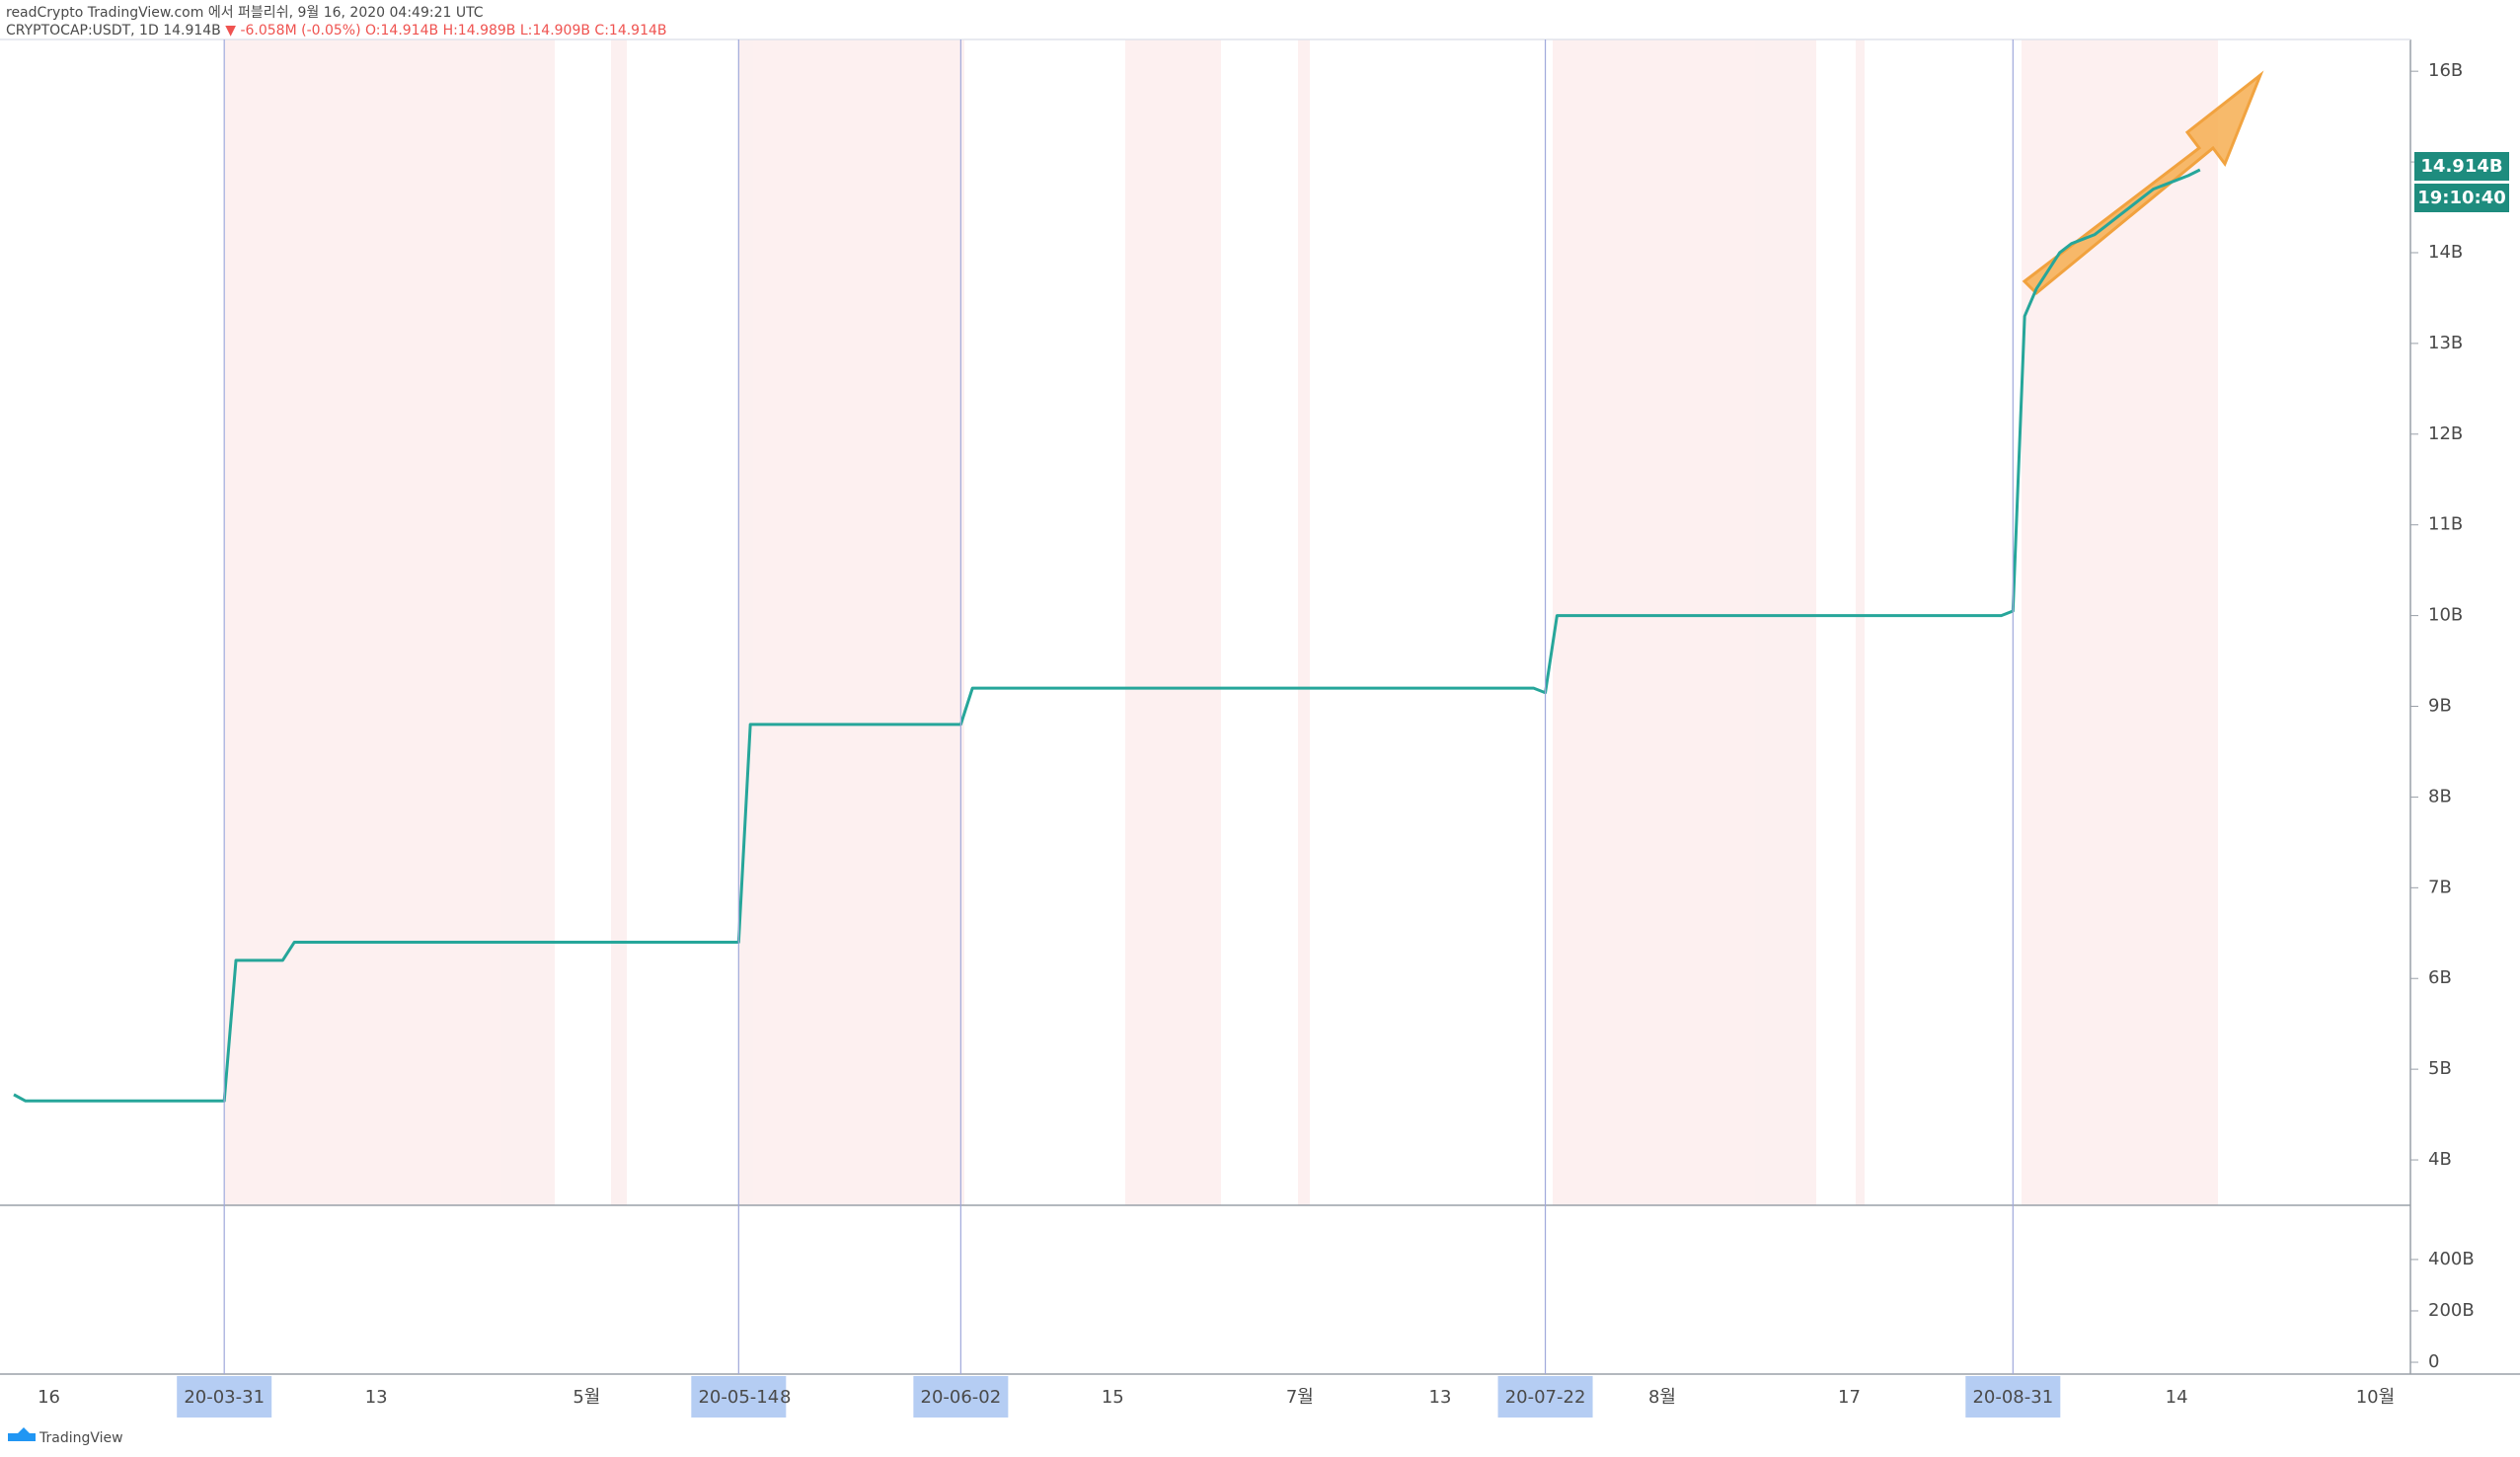  What do you see at coordinates (2445, 343) in the screenshot?
I see `y-tick-label: 13B` at bounding box center [2445, 343].